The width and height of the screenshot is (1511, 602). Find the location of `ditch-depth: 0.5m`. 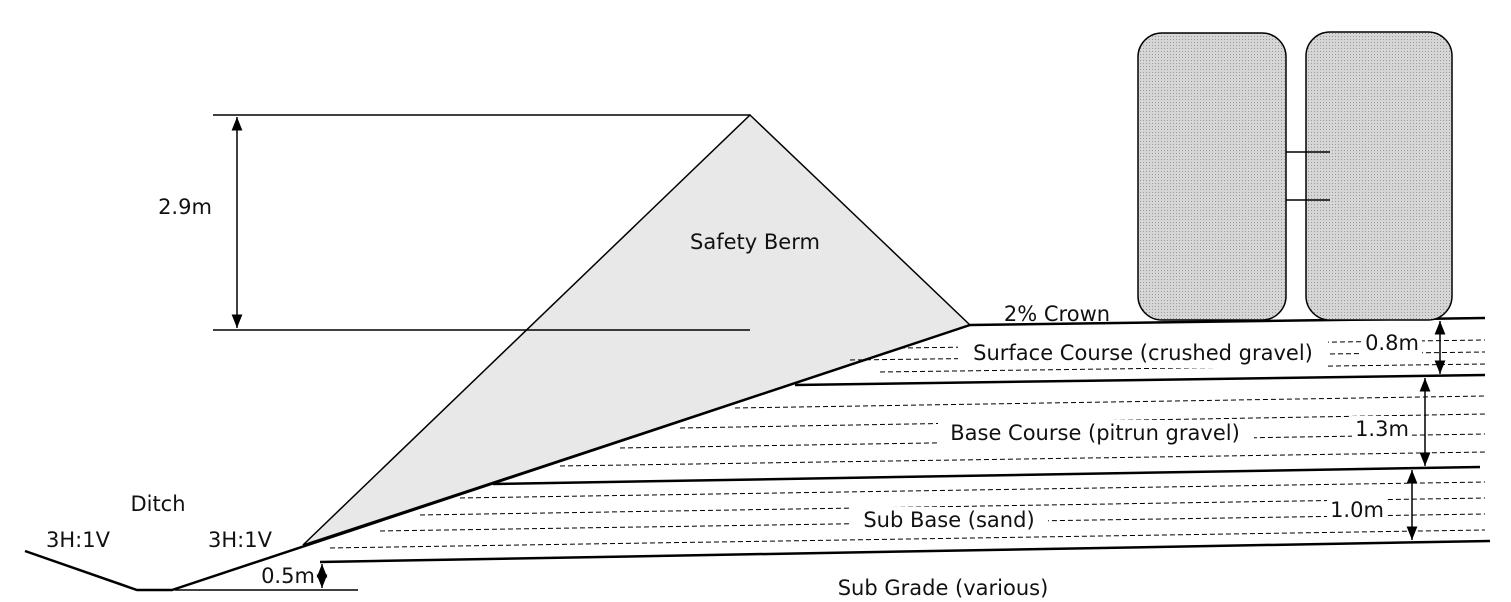

ditch-depth: 0.5m is located at coordinates (288, 576).